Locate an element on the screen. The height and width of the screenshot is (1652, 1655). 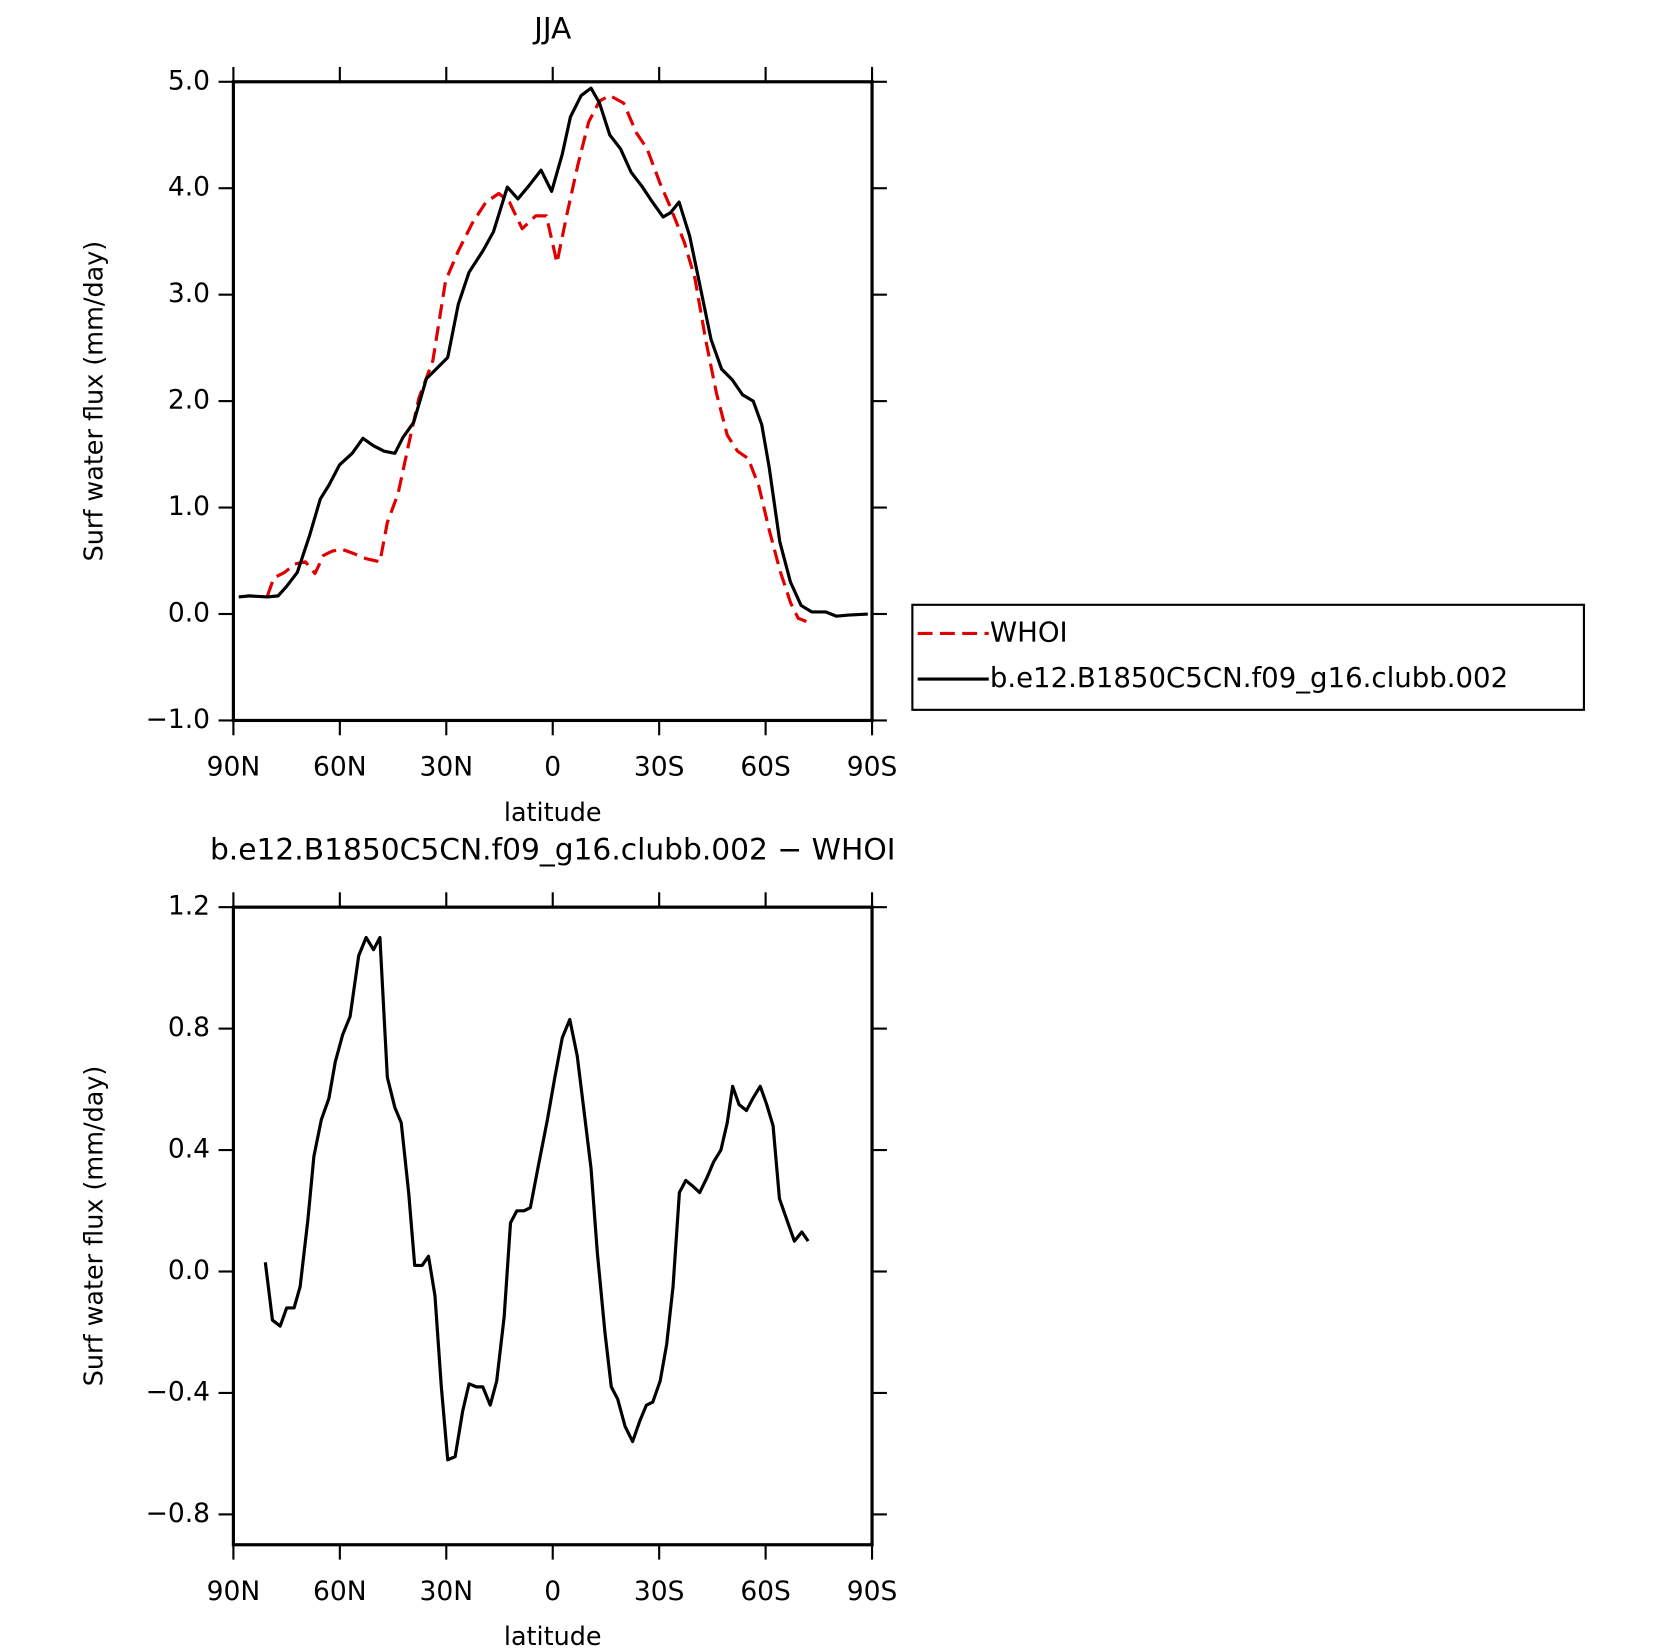
y-tick-label: 1.0 is located at coordinates (189, 506).